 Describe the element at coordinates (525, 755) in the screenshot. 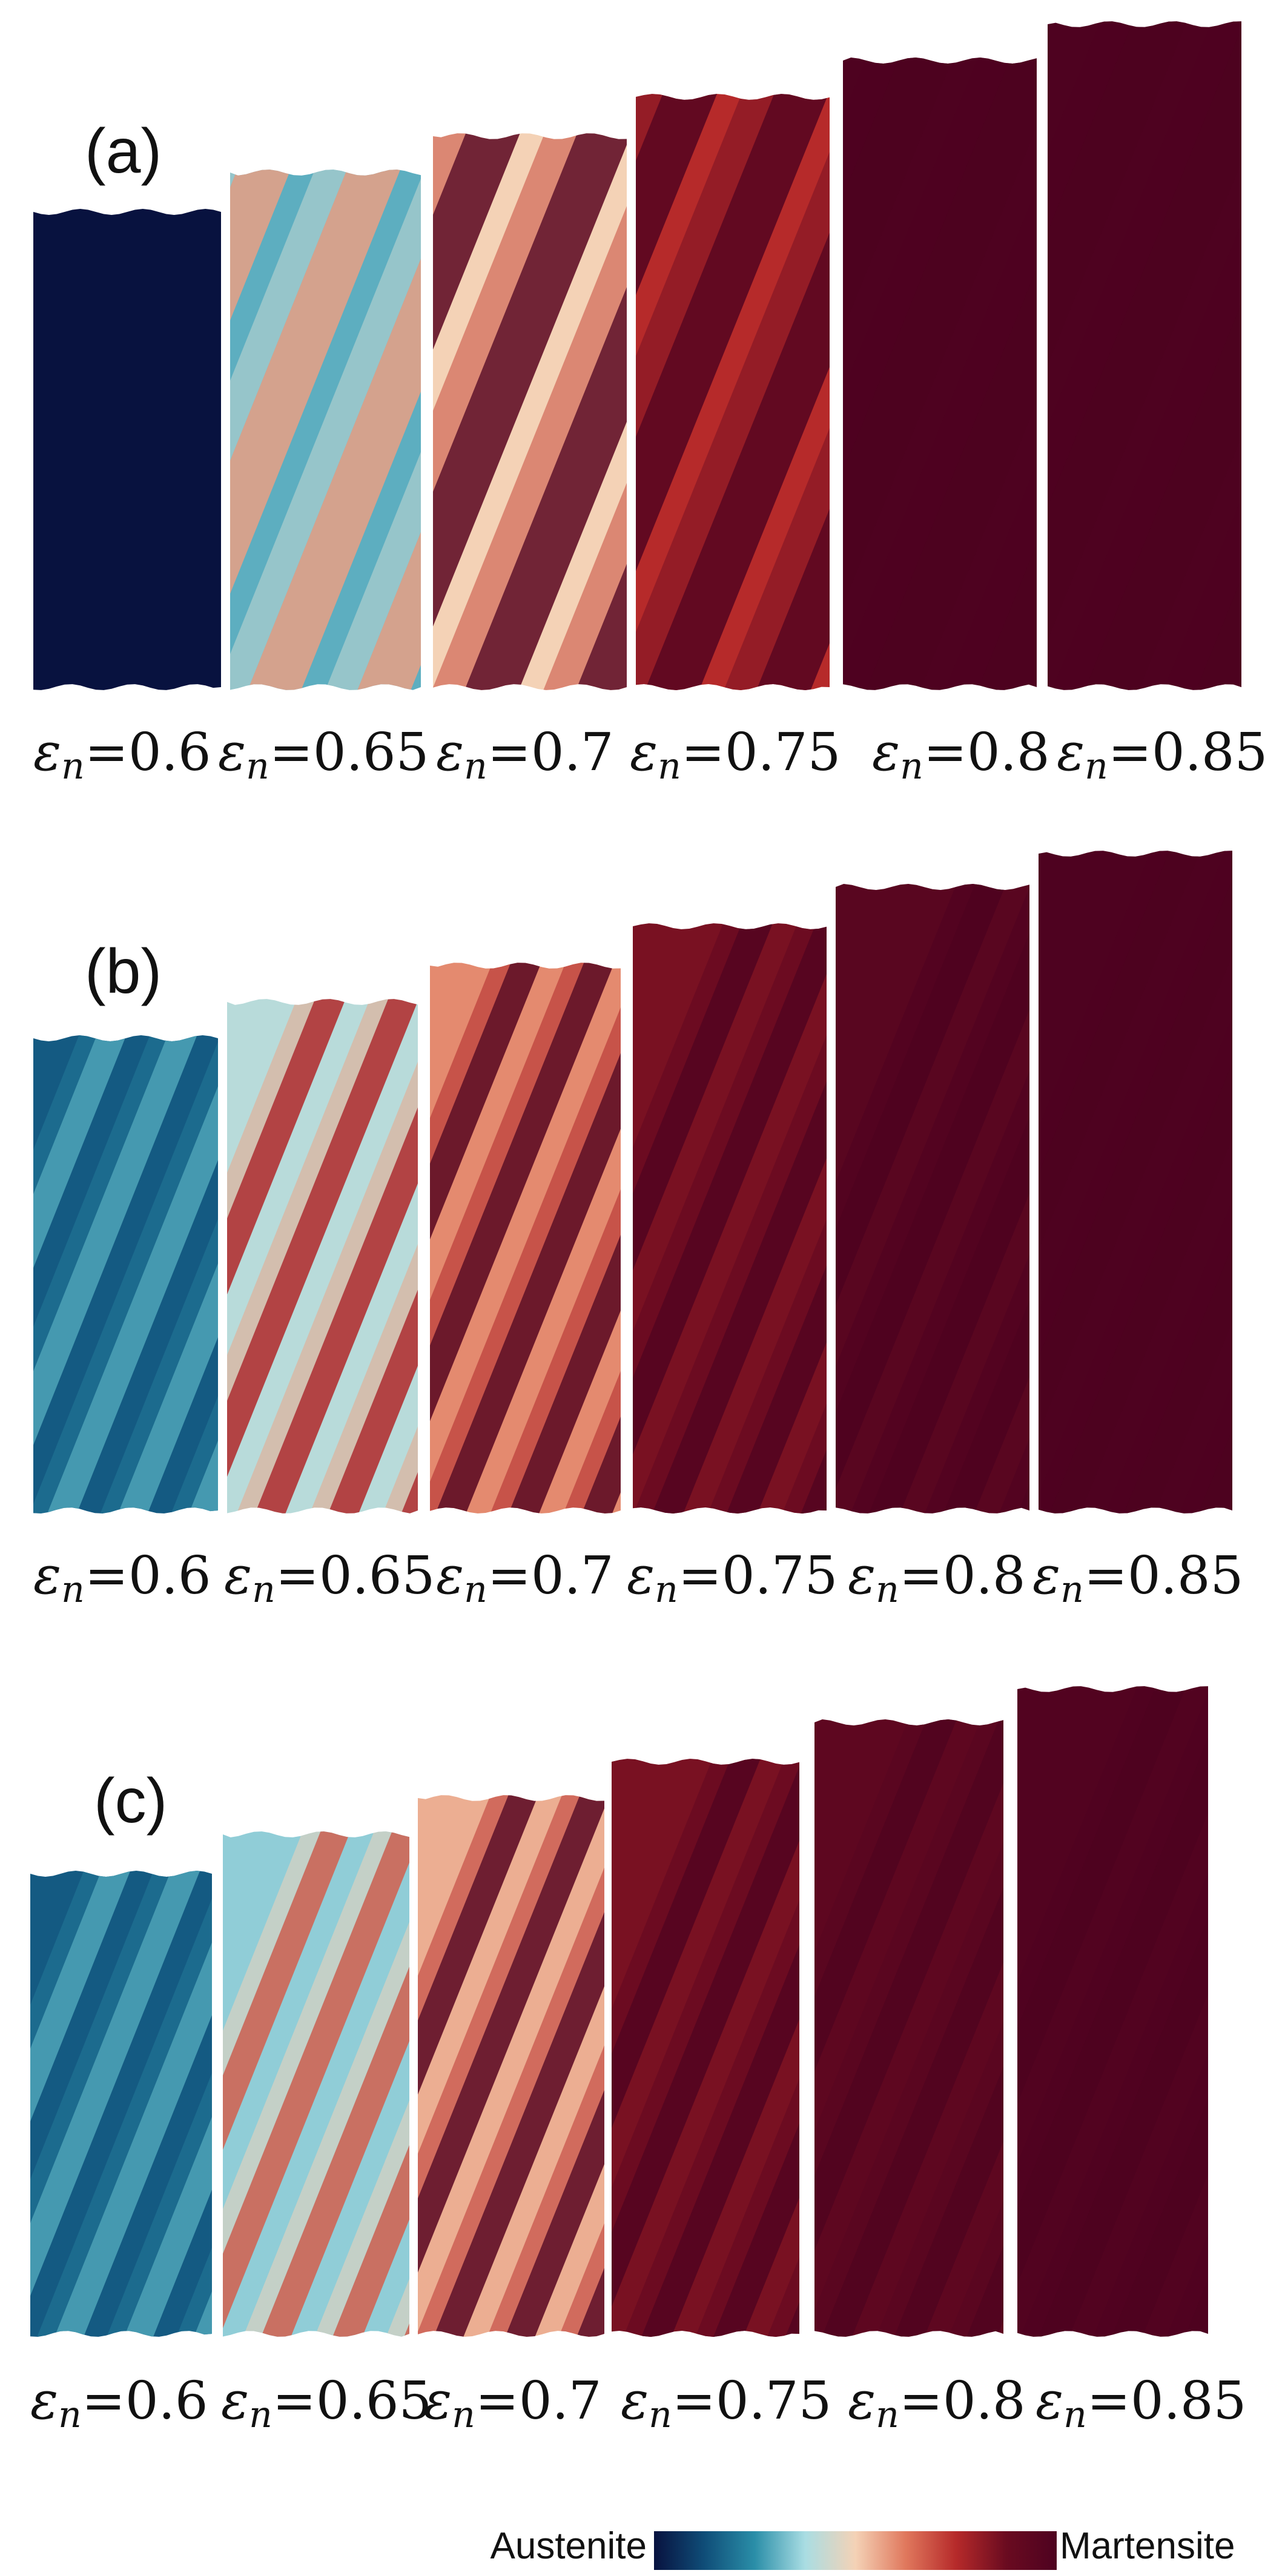

I see `strain-label-a-2: εn=0.7` at that location.